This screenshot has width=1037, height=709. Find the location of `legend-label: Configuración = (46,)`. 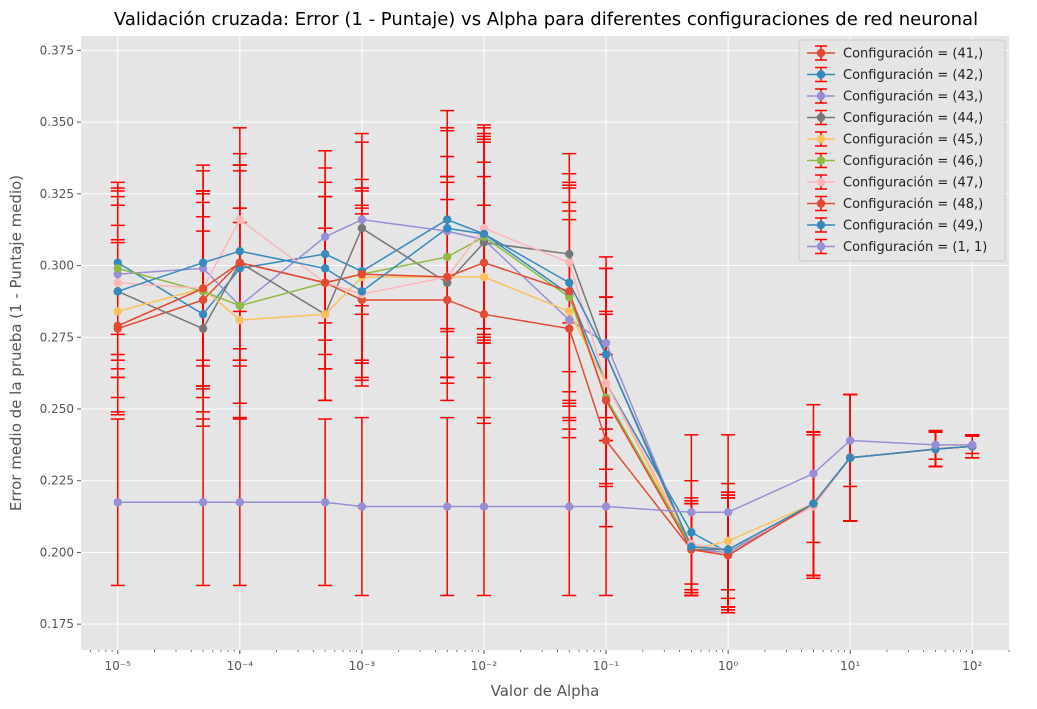

legend-label: Configuración = (46,) is located at coordinates (913, 161).